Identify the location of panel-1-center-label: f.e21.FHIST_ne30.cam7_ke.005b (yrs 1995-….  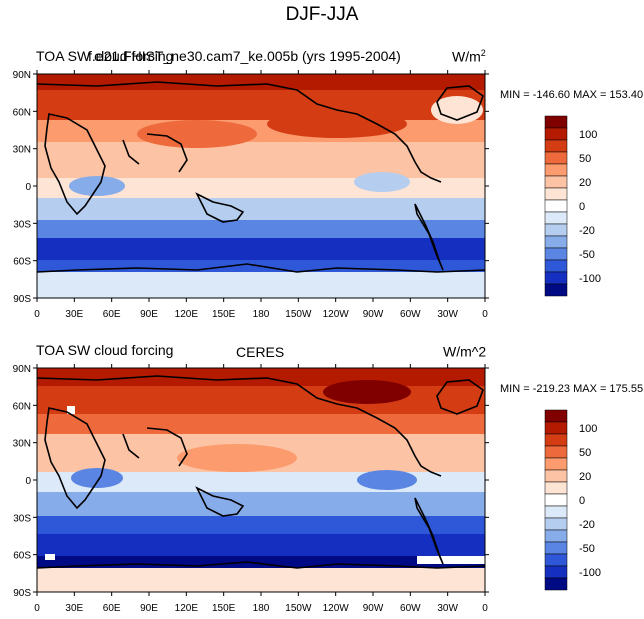
(244, 56).